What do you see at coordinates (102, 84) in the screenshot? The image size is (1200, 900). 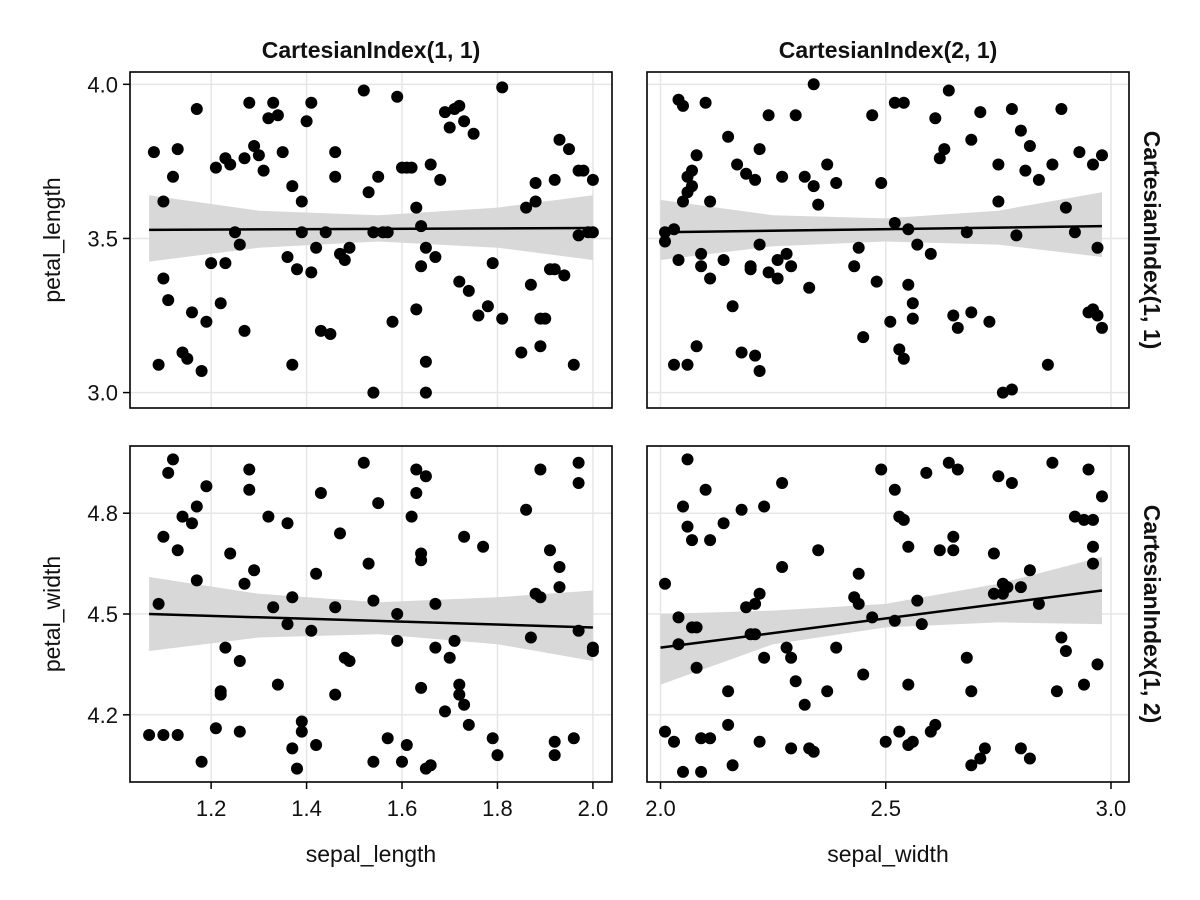 I see `y-tick-label: 4.0` at bounding box center [102, 84].